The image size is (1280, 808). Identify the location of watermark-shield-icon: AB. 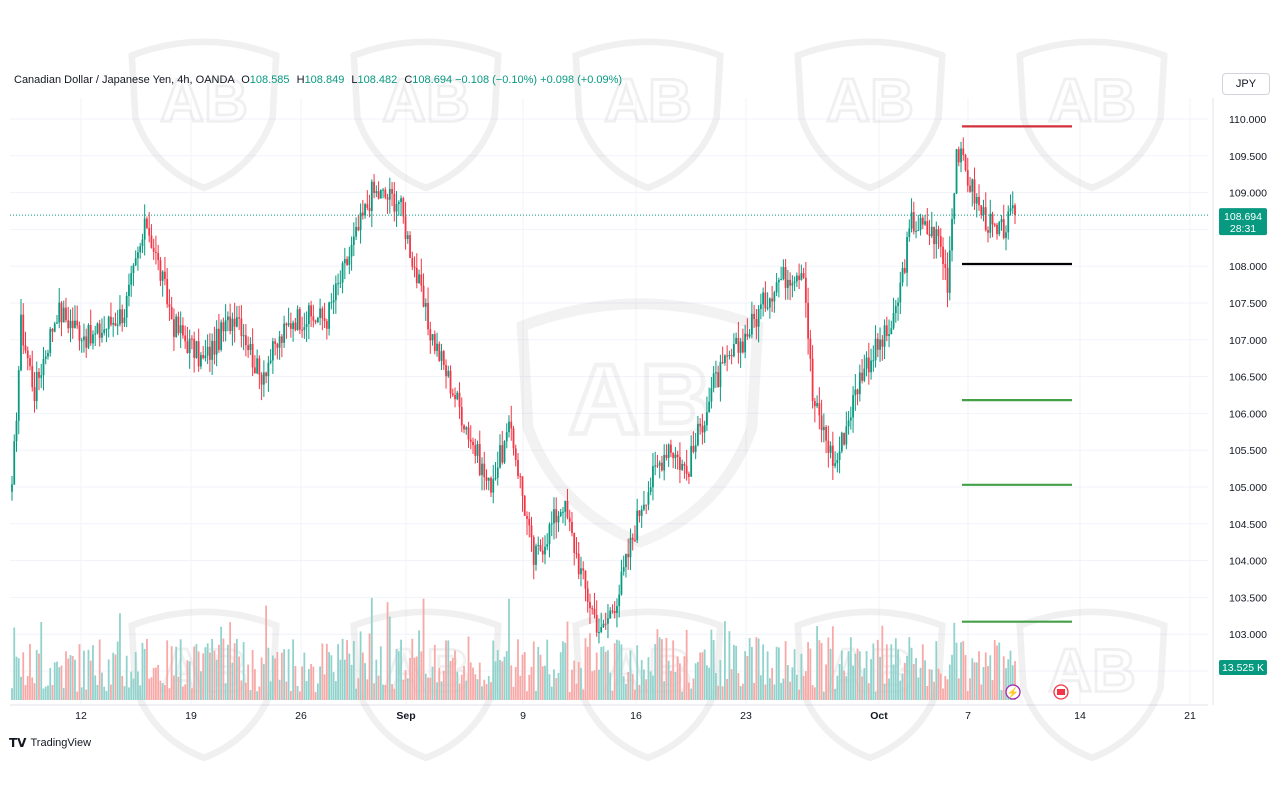
(426, 115).